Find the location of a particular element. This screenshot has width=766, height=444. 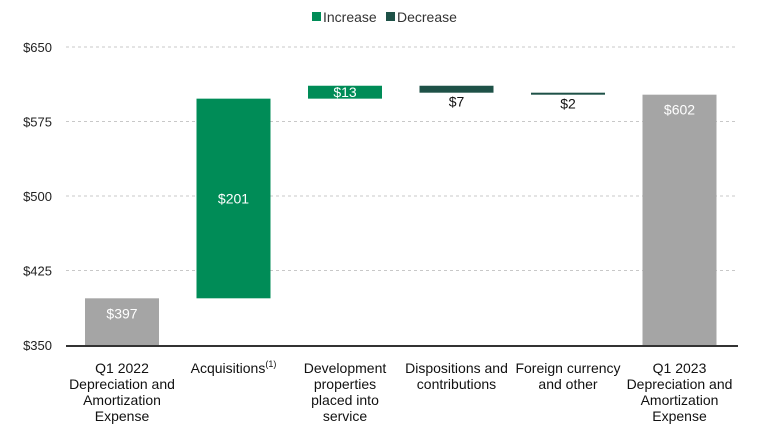

data-label: $13 is located at coordinates (345, 92).